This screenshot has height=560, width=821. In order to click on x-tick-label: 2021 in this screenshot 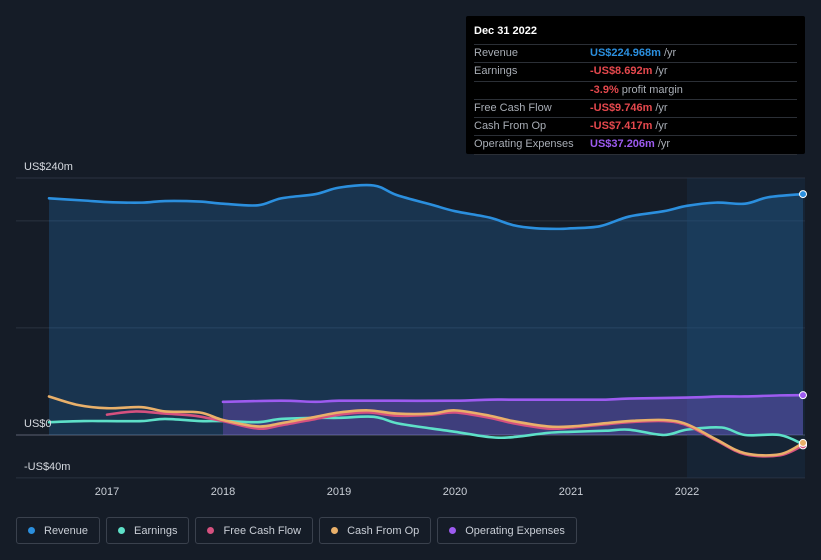, I will do `click(571, 492)`.